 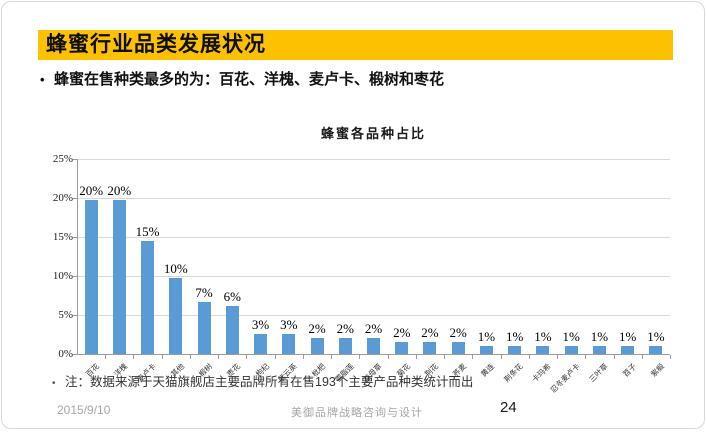 I want to click on bar-value-label: 15%, so click(x=147, y=231).